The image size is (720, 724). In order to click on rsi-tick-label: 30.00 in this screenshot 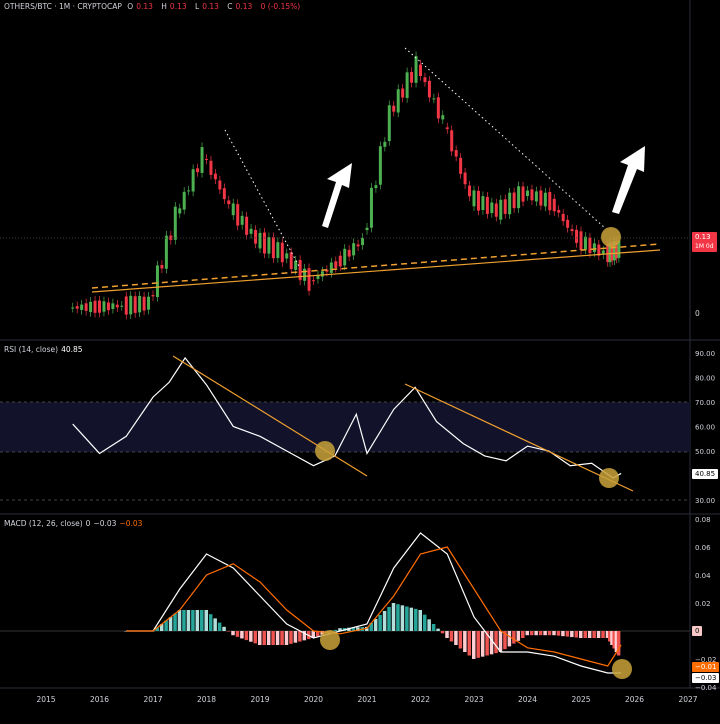, I will do `click(705, 501)`.